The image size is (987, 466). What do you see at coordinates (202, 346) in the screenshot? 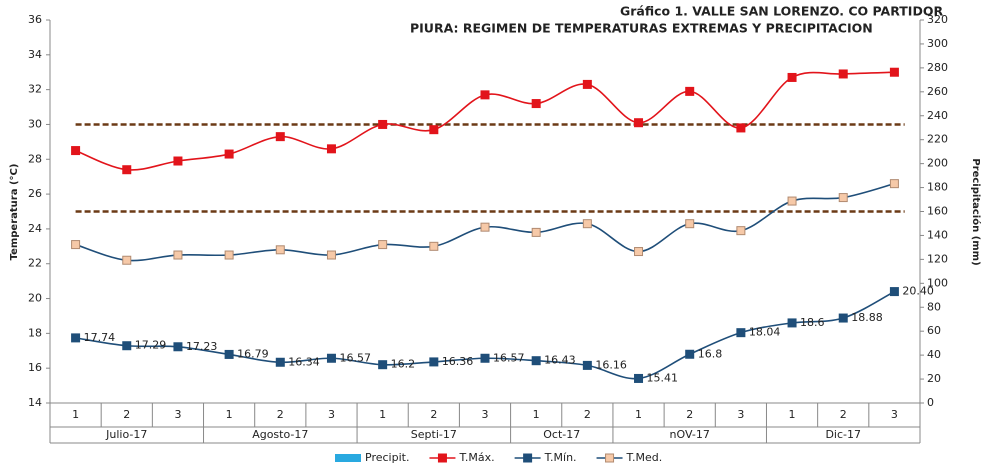
I see `data-label: 17.23` at bounding box center [202, 346].